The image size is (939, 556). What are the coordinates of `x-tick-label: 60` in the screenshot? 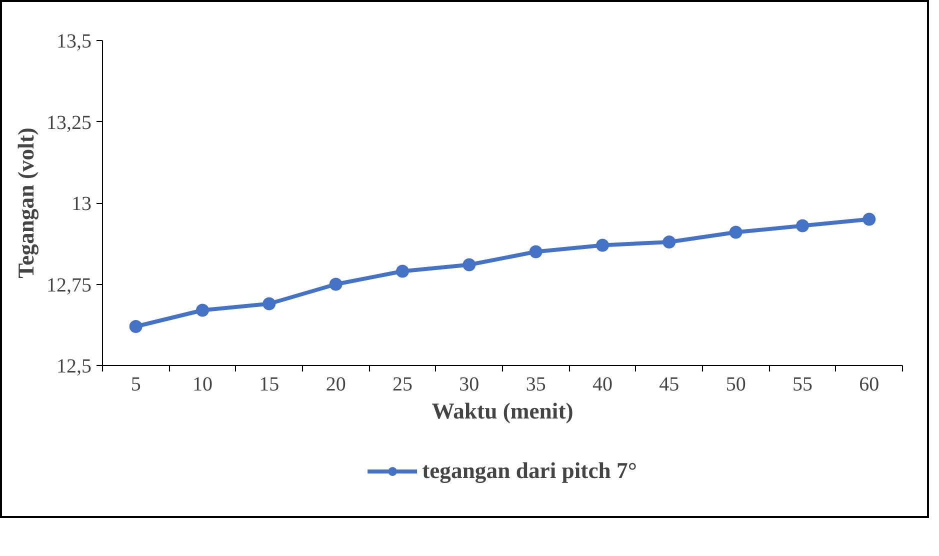 It's located at (869, 385).